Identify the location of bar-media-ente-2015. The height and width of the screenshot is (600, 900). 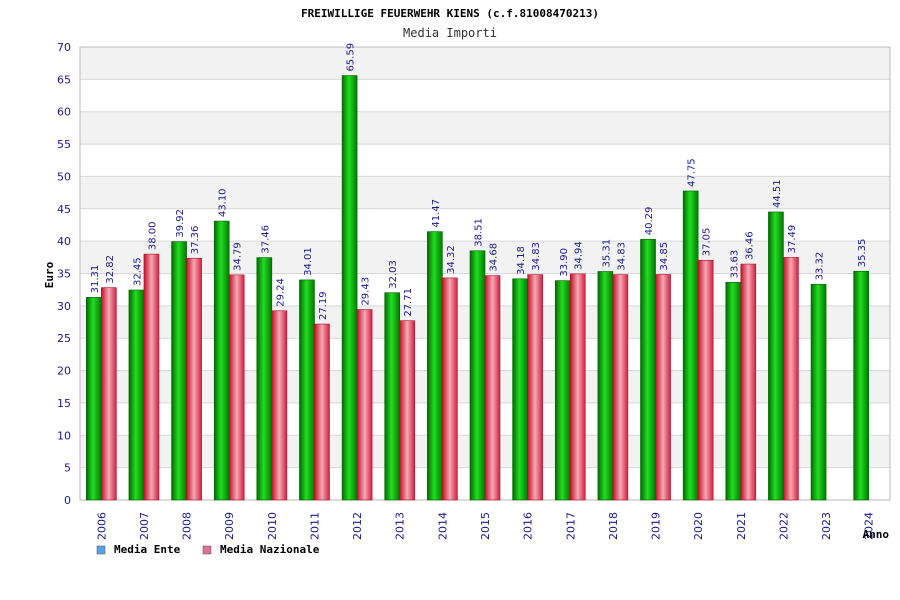
(477, 375).